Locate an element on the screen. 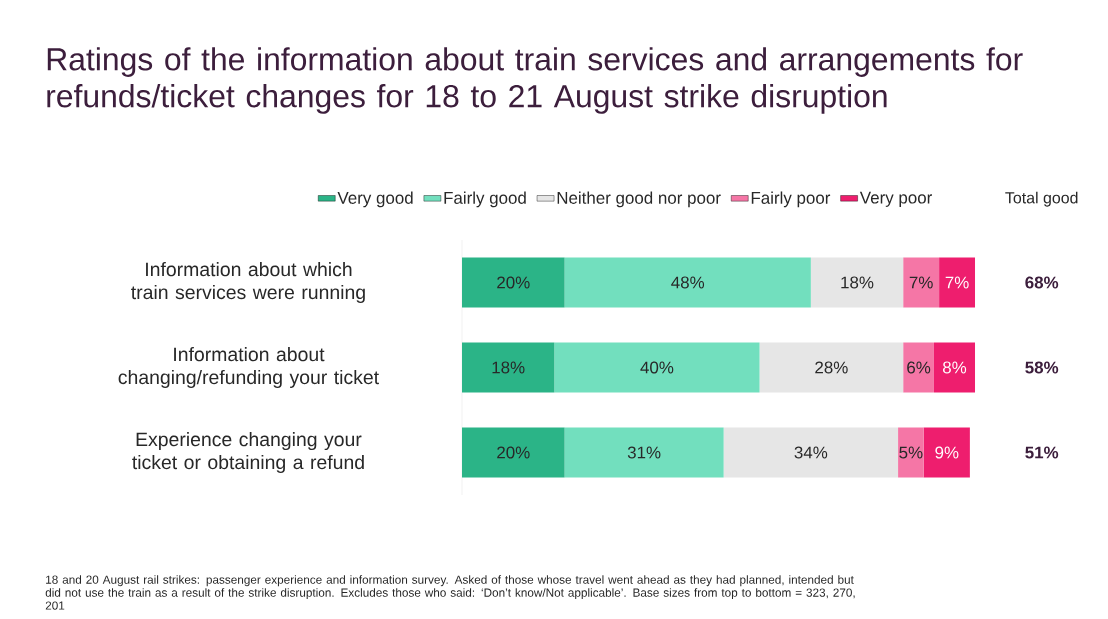 The width and height of the screenshot is (1108, 619). legend-label: Fairly good is located at coordinates (485, 199).